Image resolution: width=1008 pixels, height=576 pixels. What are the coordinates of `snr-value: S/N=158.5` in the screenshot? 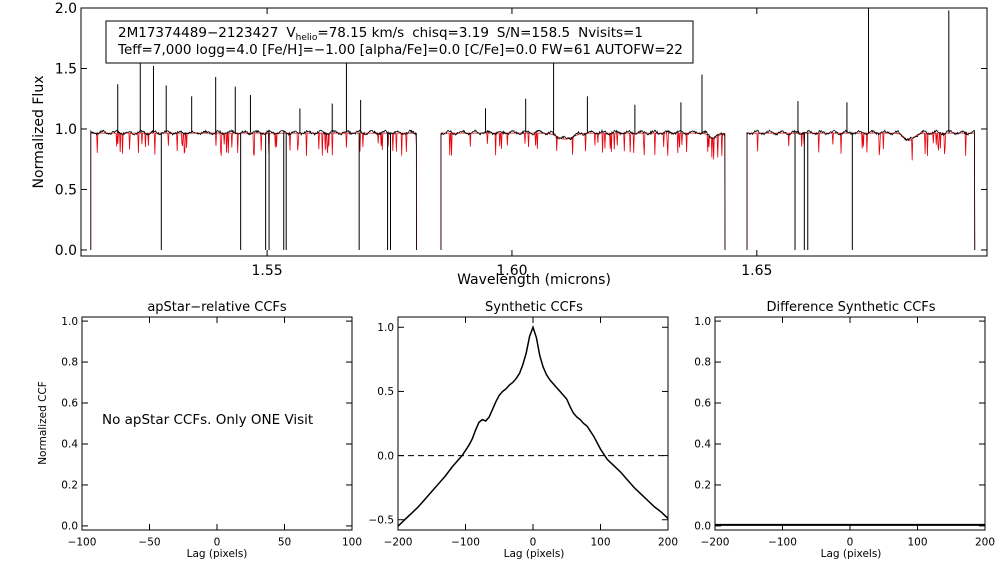 It's located at (533, 33).